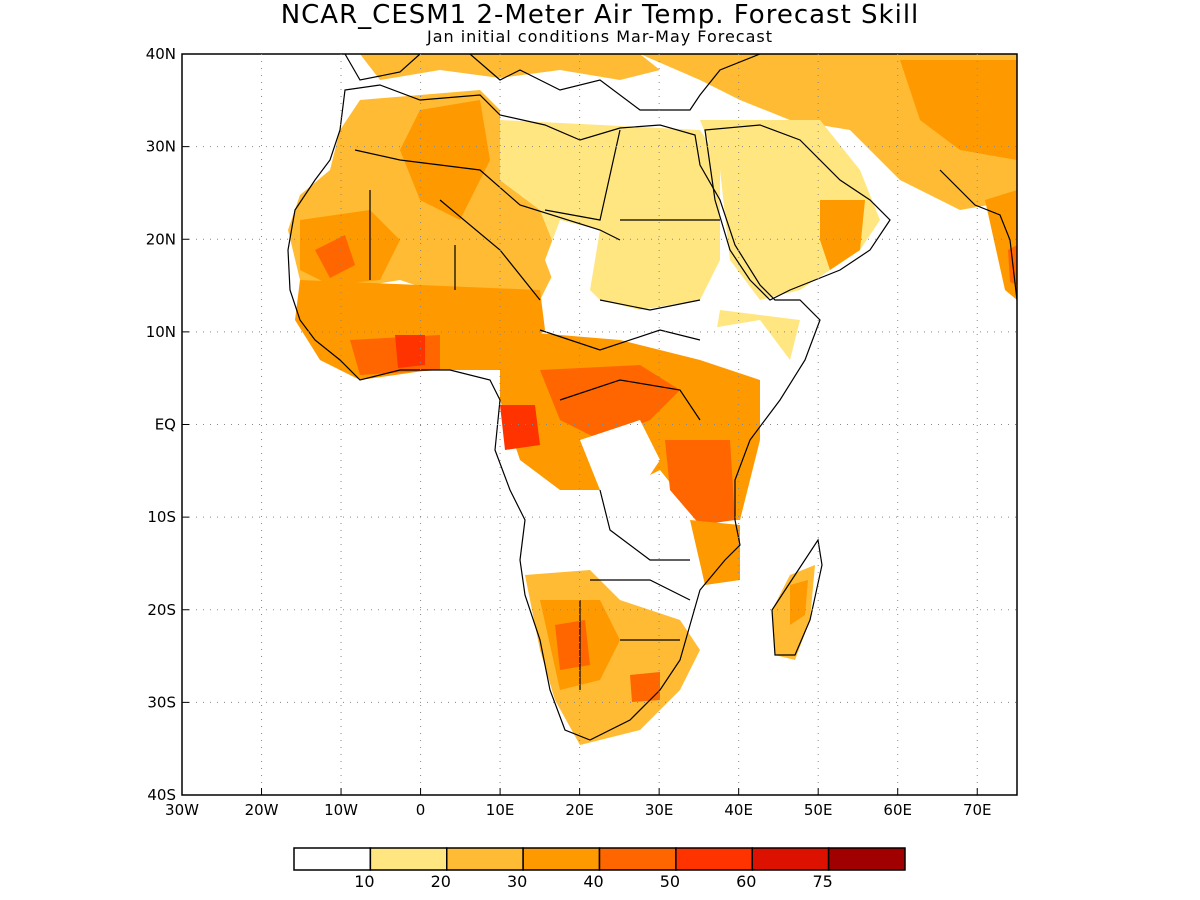 This screenshot has width=1200, height=900. What do you see at coordinates (620, 455) in the screenshot?
I see `shade-white-congo` at bounding box center [620, 455].